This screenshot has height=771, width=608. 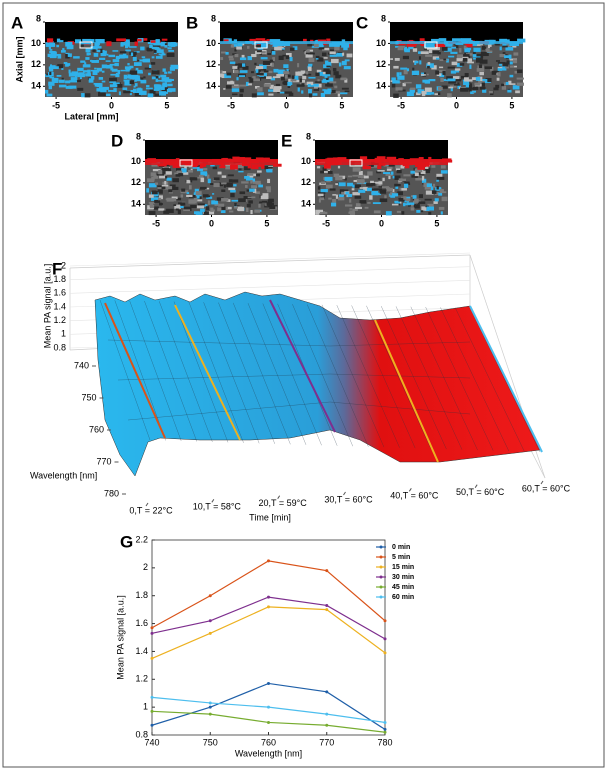 What do you see at coordinates (403, 577) in the screenshot?
I see `legend-label: 30 min` at bounding box center [403, 577].